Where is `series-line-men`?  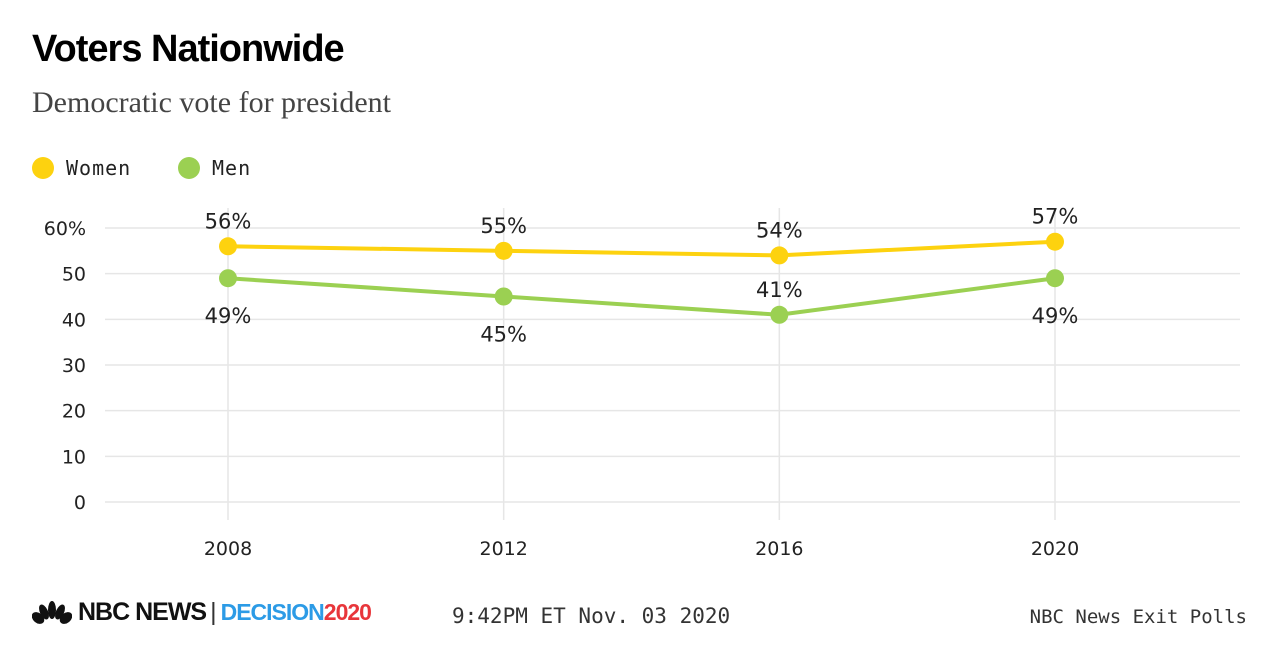
series-line-men is located at coordinates (641, 296).